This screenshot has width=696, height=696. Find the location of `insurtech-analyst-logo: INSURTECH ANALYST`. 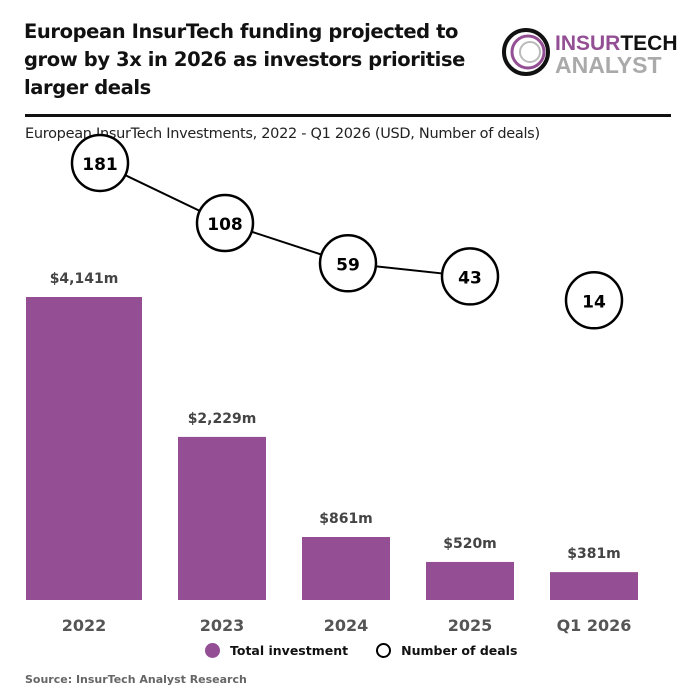

insurtech-analyst-logo: INSURTECH ANALYST is located at coordinates (590, 53).